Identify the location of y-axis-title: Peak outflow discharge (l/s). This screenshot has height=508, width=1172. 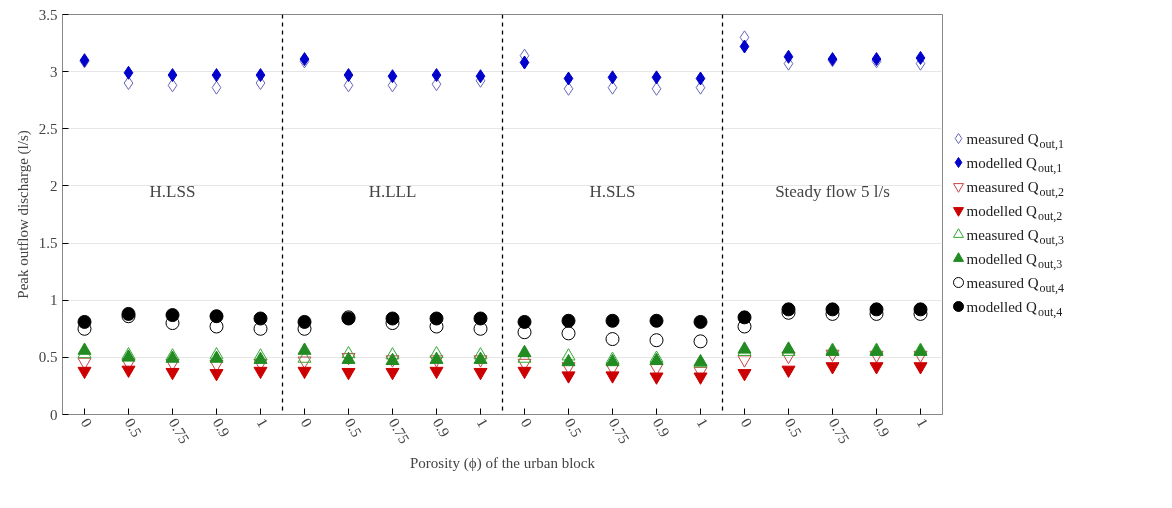
(23, 214).